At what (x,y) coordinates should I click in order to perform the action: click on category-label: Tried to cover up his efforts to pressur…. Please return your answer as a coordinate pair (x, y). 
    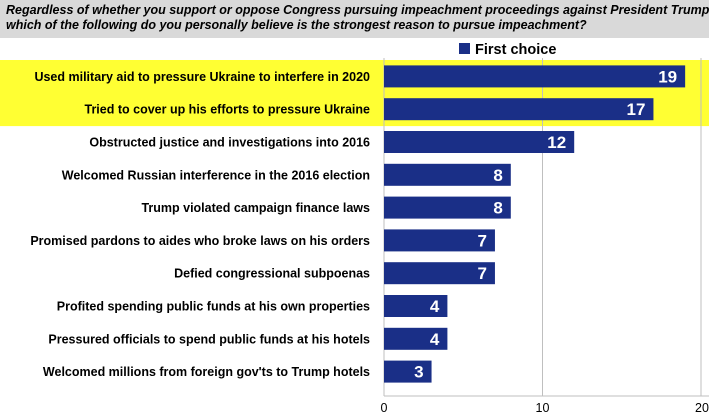
    Looking at the image, I should click on (228, 110).